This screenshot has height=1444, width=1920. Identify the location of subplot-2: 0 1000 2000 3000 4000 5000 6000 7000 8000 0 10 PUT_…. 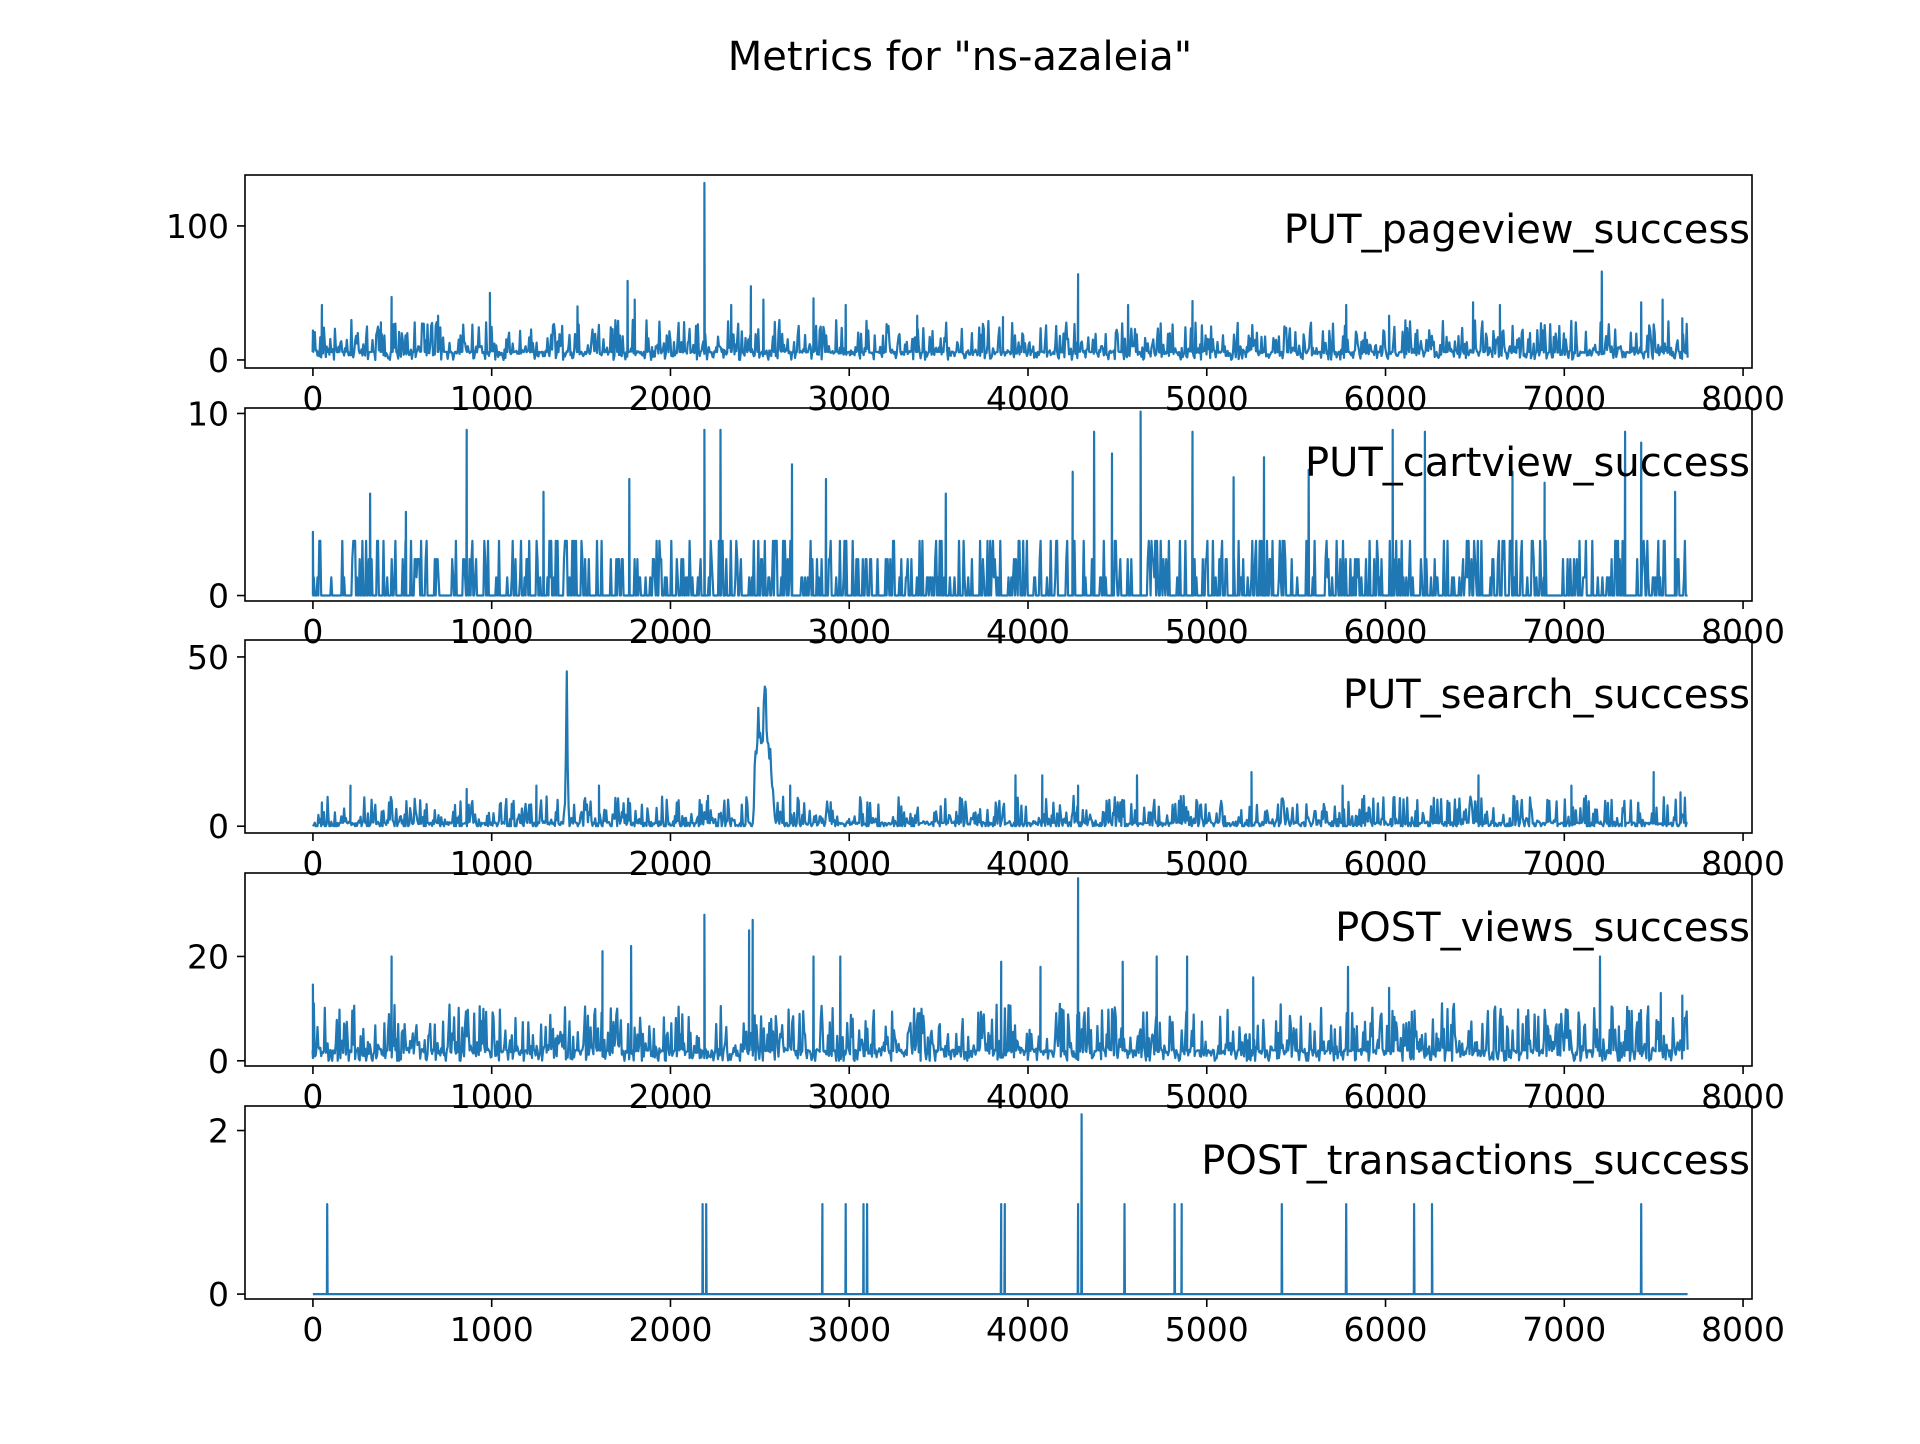
(986, 522).